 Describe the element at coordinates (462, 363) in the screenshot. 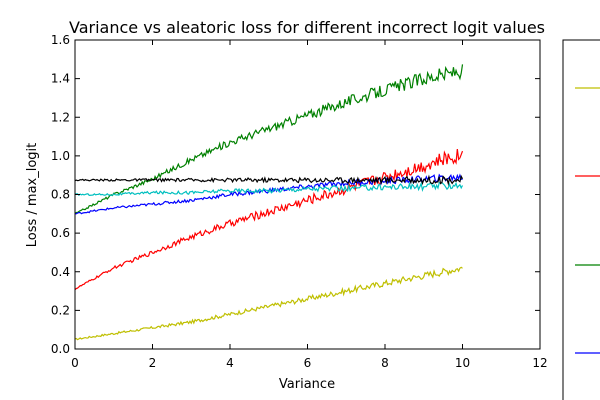

I see `x-tick-label: 10` at that location.